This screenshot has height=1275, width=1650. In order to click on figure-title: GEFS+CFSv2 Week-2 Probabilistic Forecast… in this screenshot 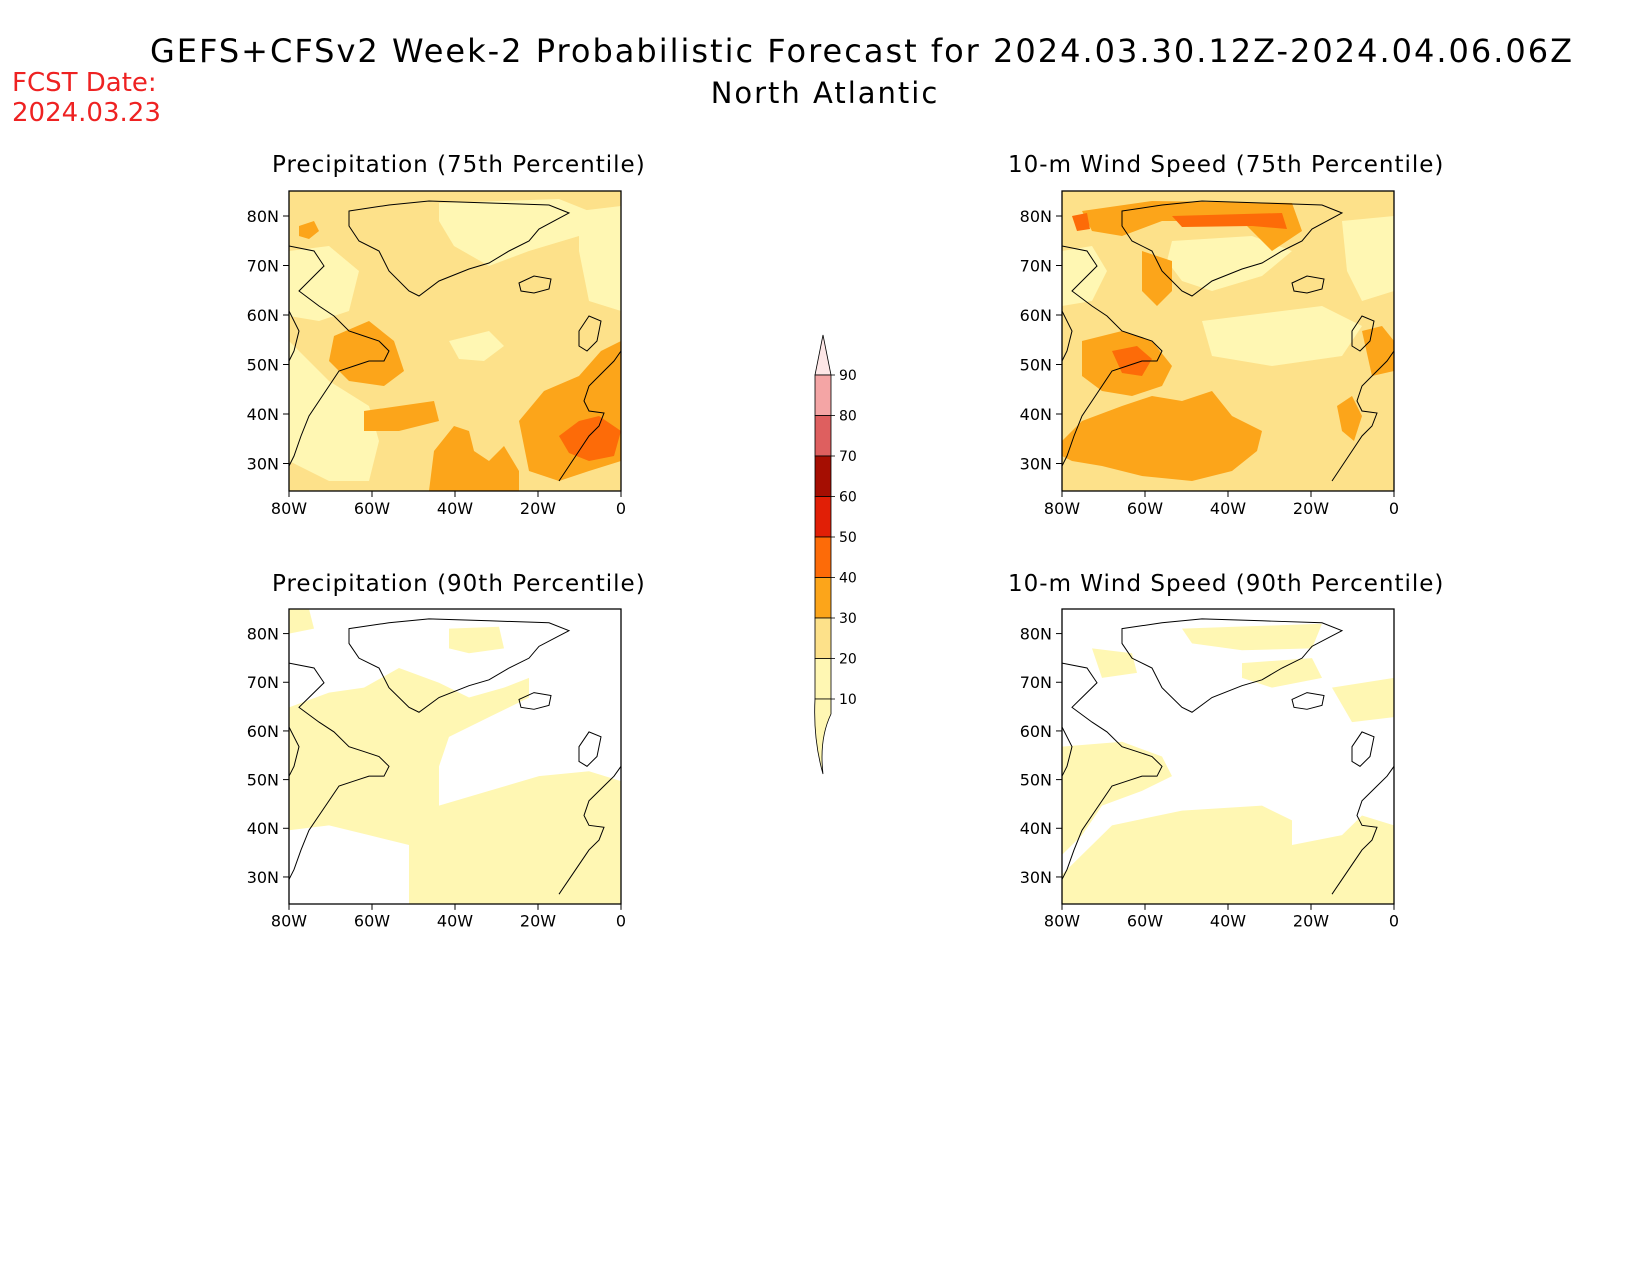, I will do `click(862, 51)`.